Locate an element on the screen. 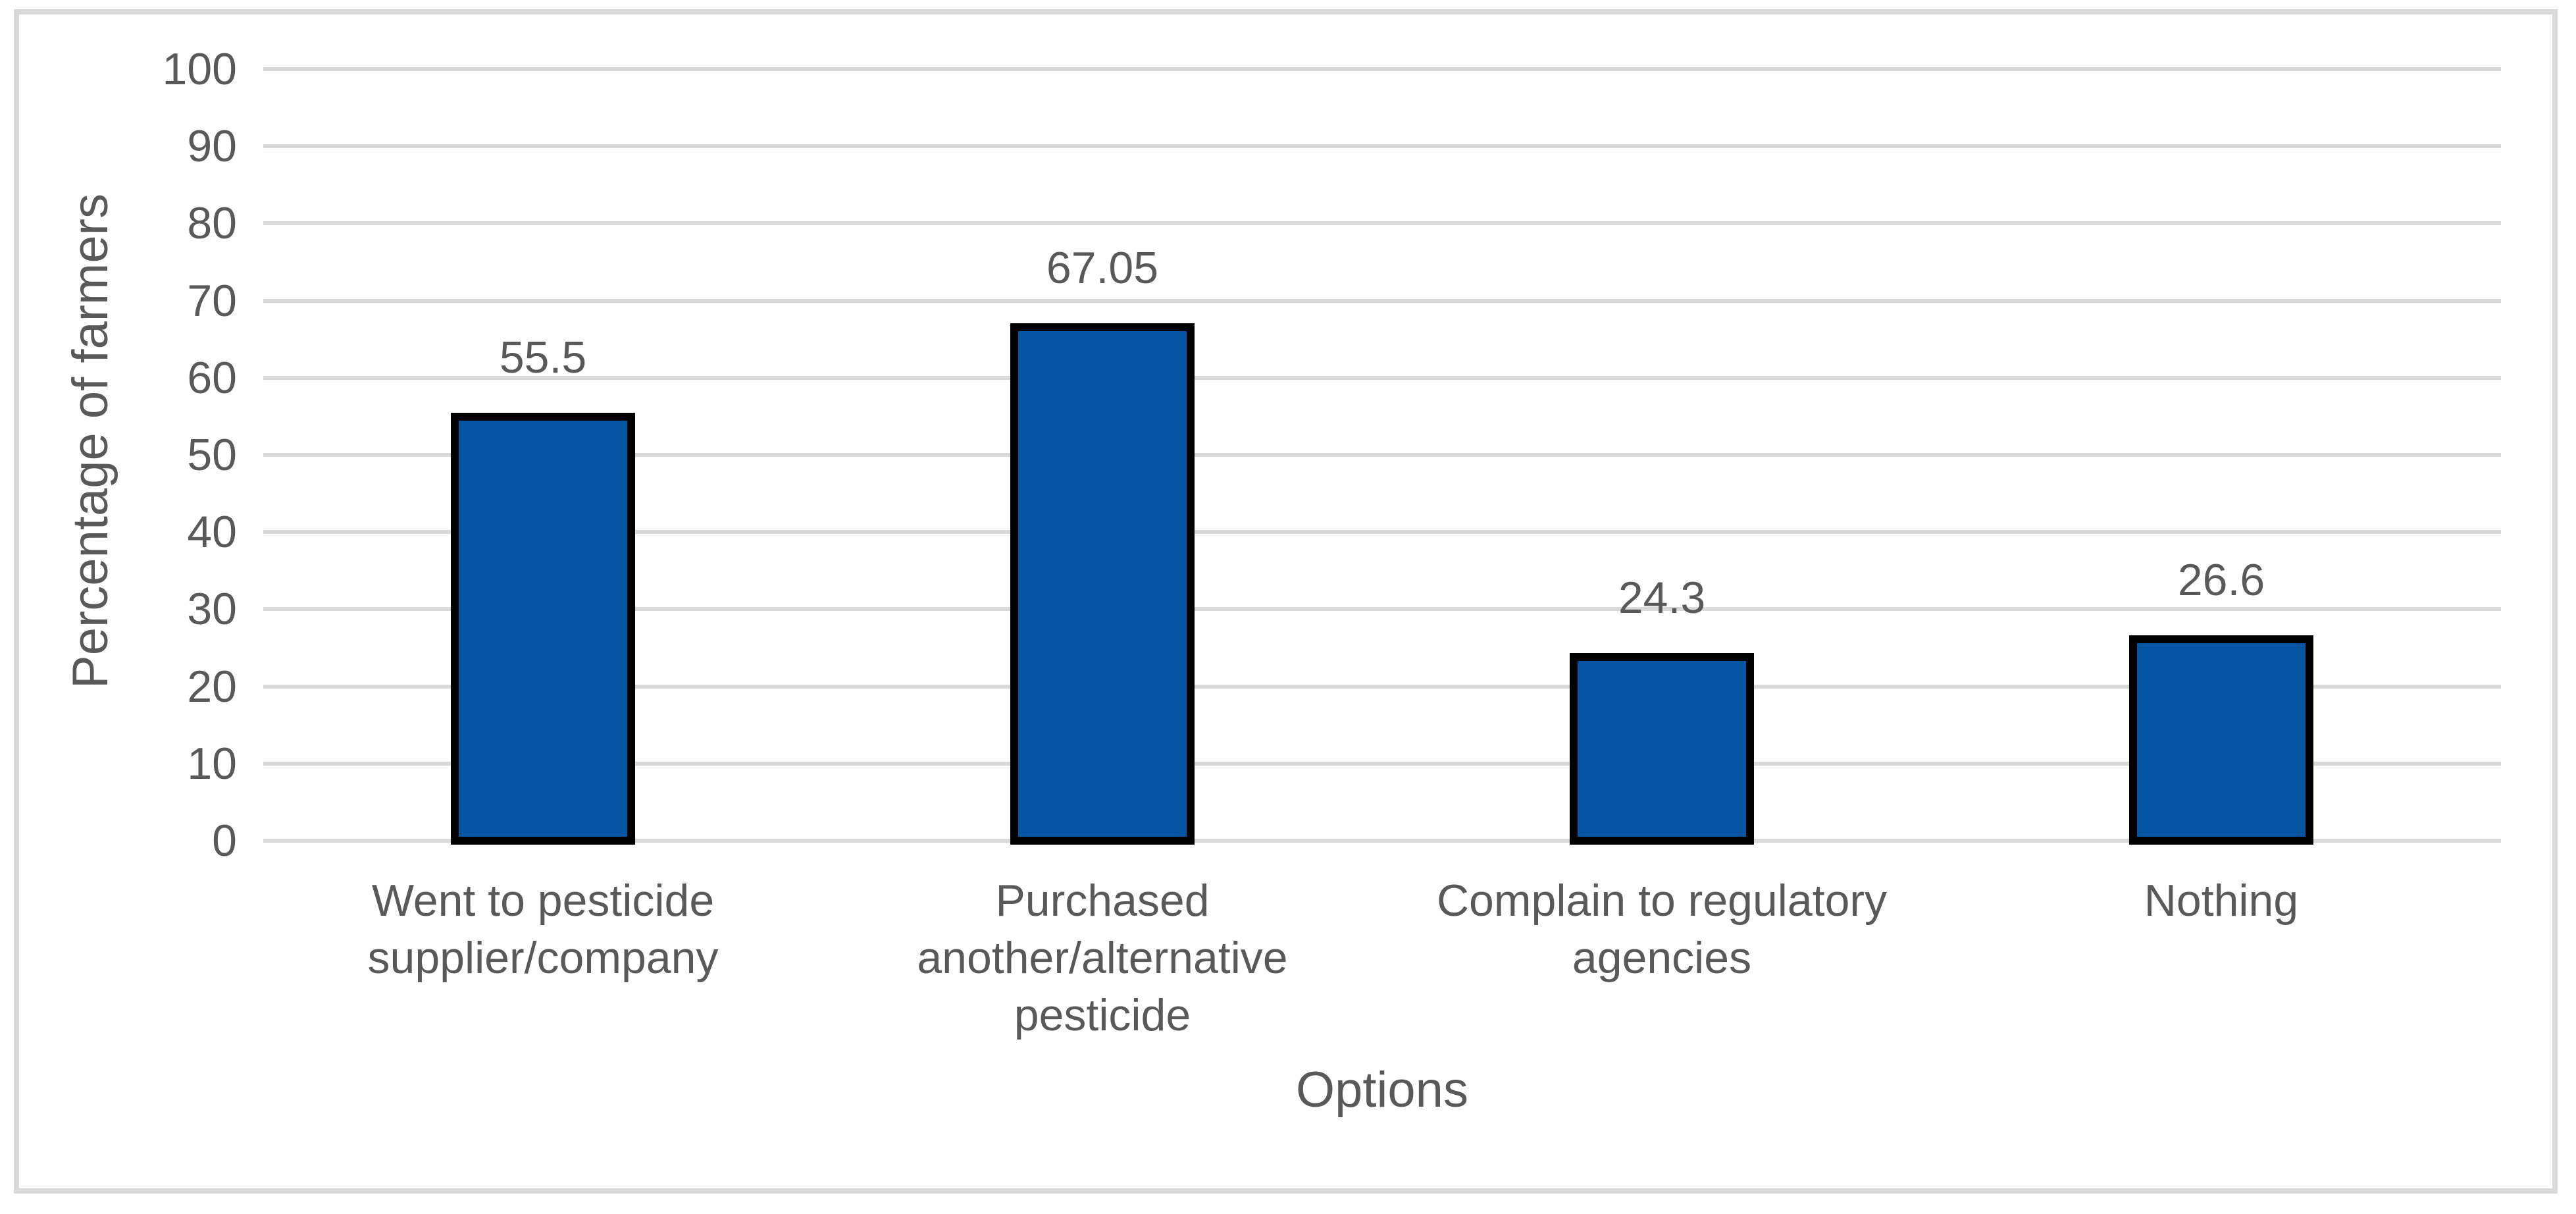 The image size is (2576, 1214). data-label-1: 55.5 is located at coordinates (543, 357).